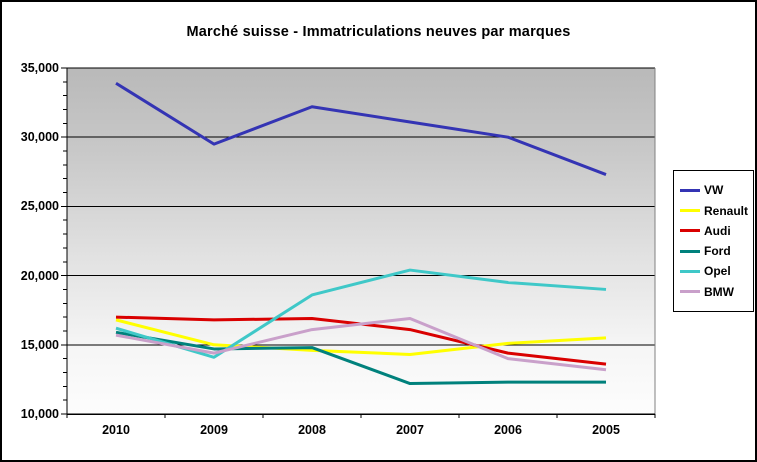 The width and height of the screenshot is (757, 462). Describe the element at coordinates (726, 210) in the screenshot. I see `legend-label: Renault` at that location.